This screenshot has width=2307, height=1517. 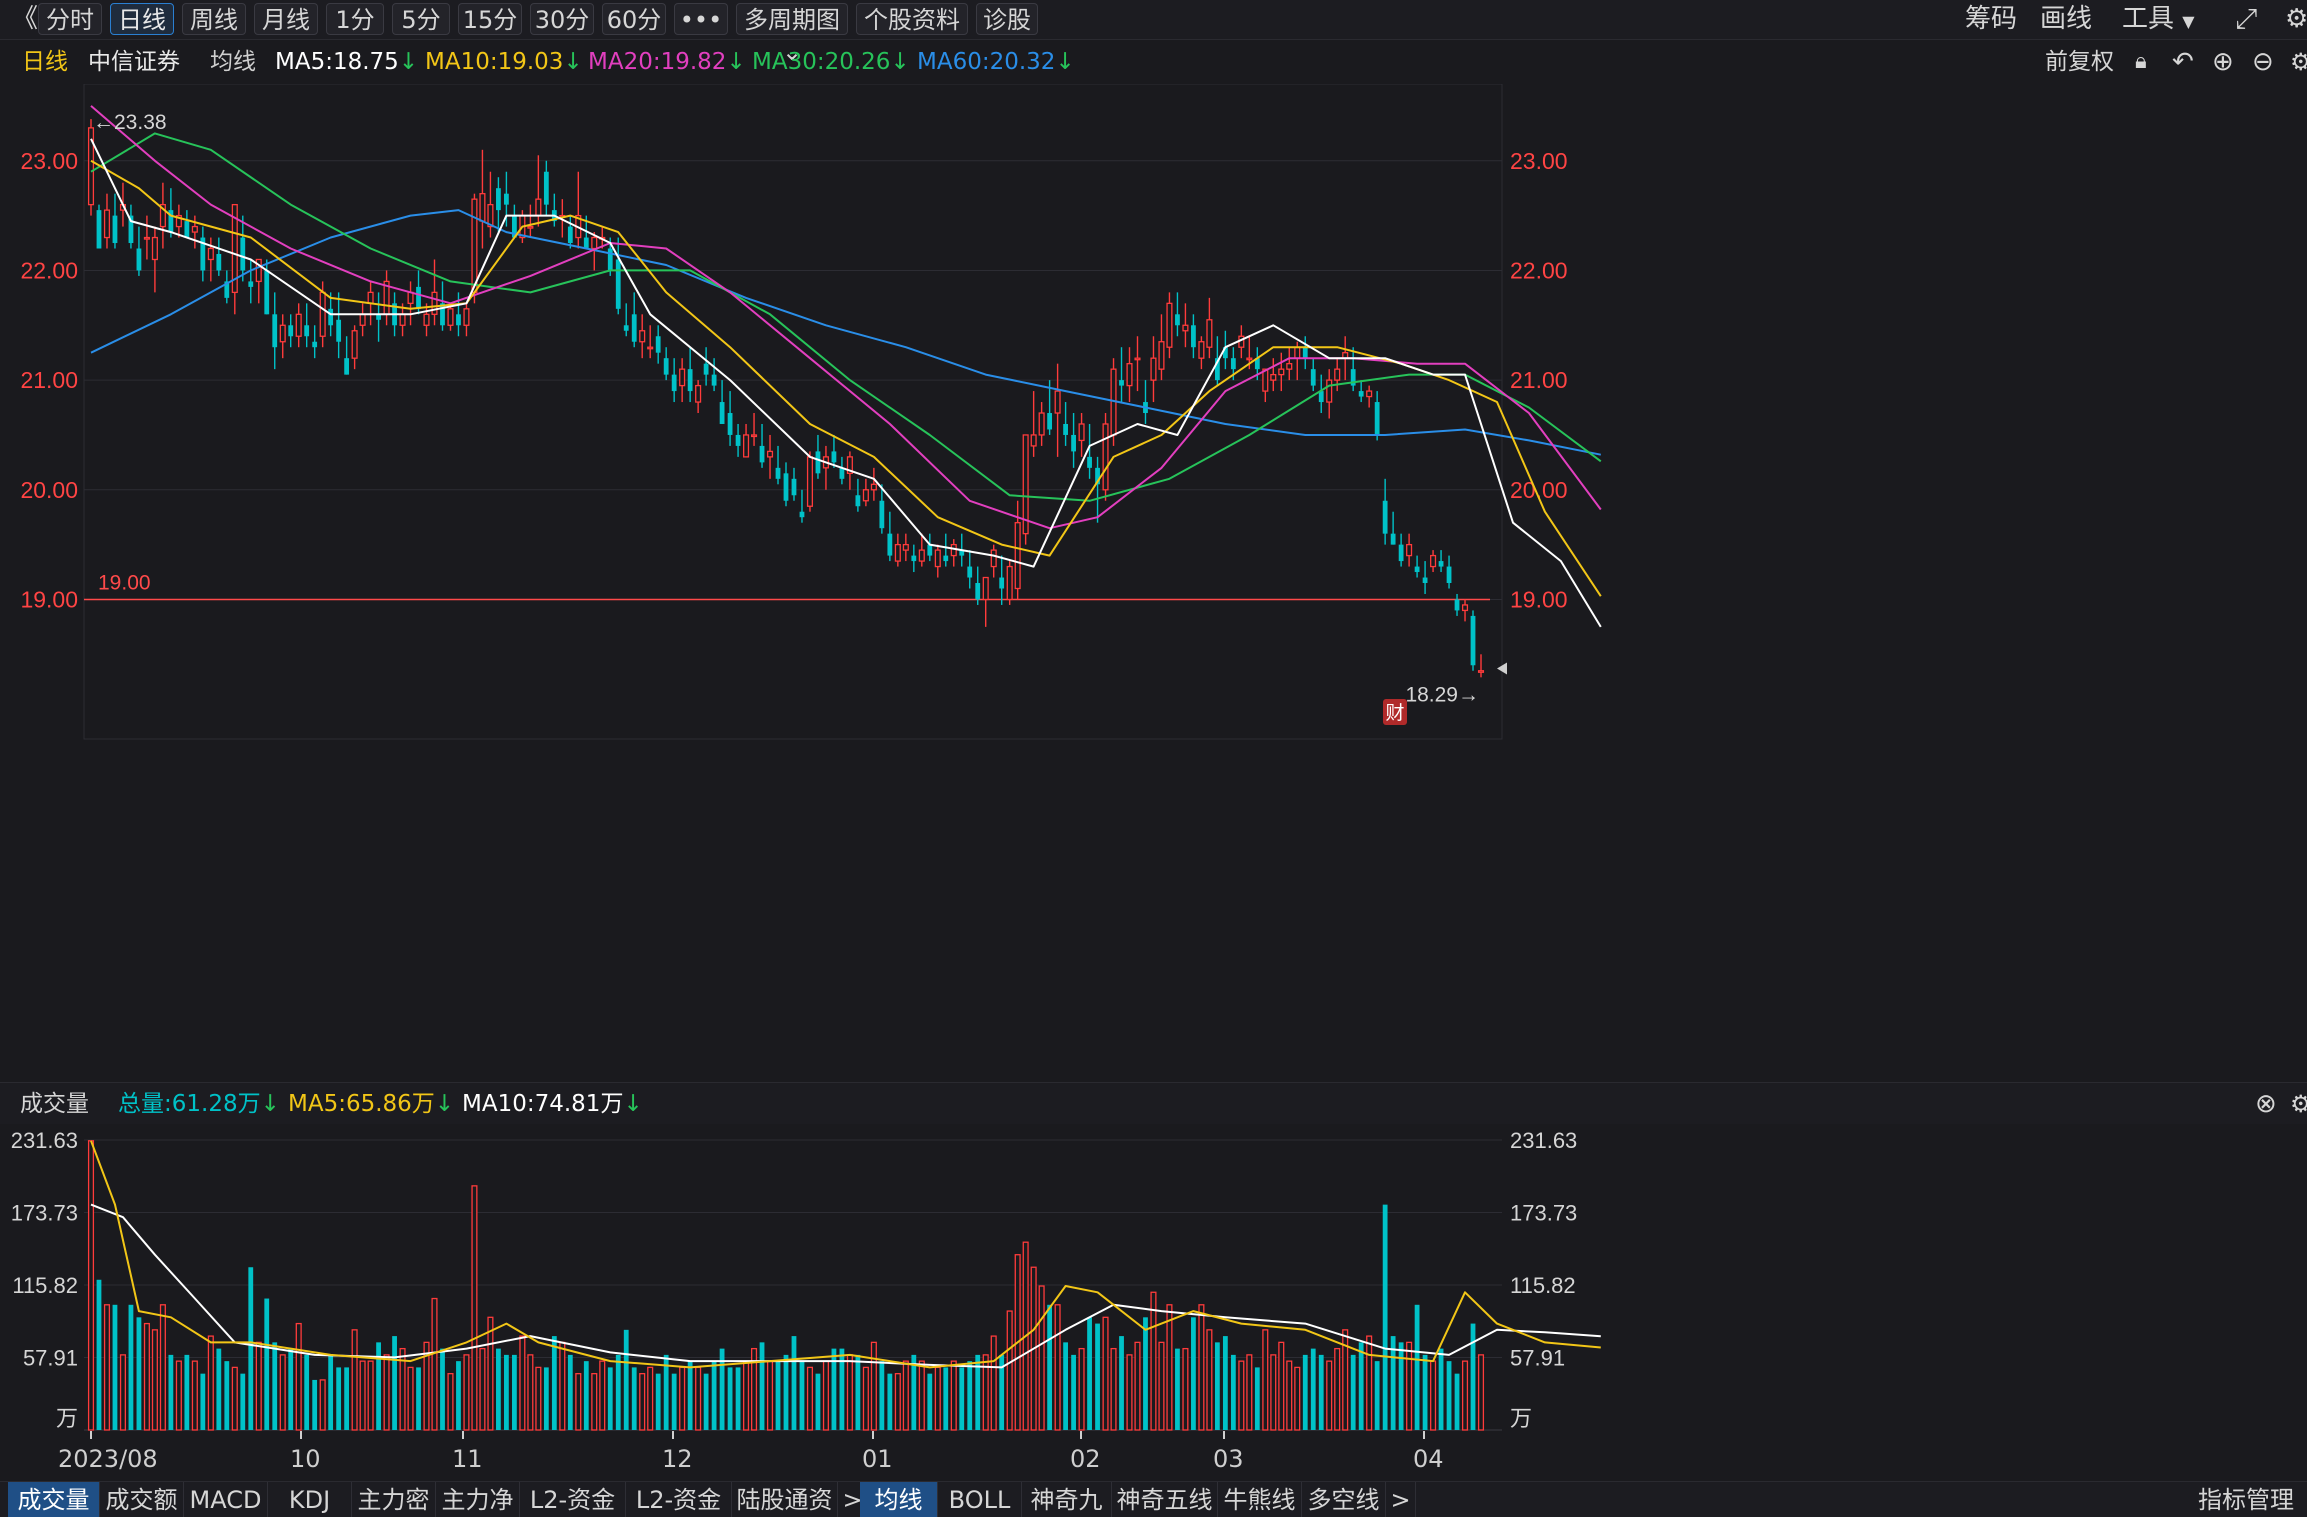 I want to click on tools-menu: 工具 ▼, so click(x=2158, y=19).